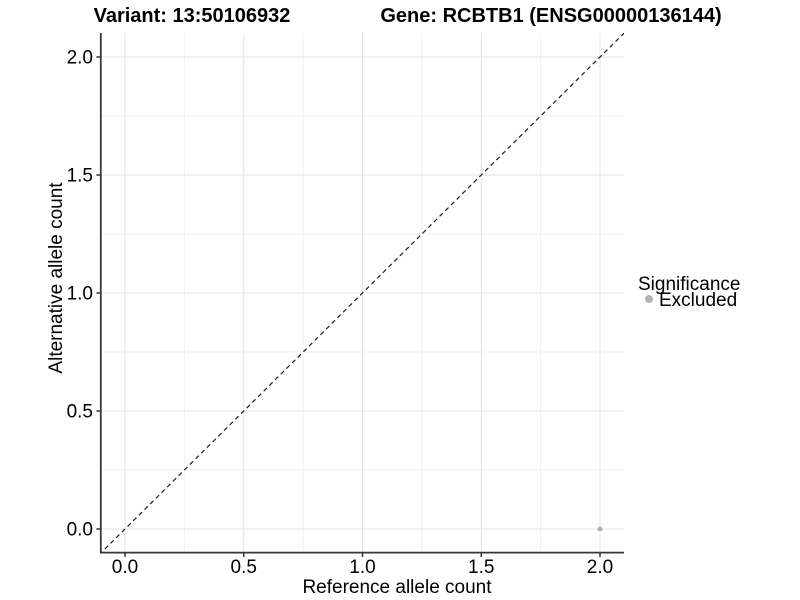 This screenshot has width=800, height=600. What do you see at coordinates (80, 412) in the screenshot?
I see `y-tick-label: 0.5` at bounding box center [80, 412].